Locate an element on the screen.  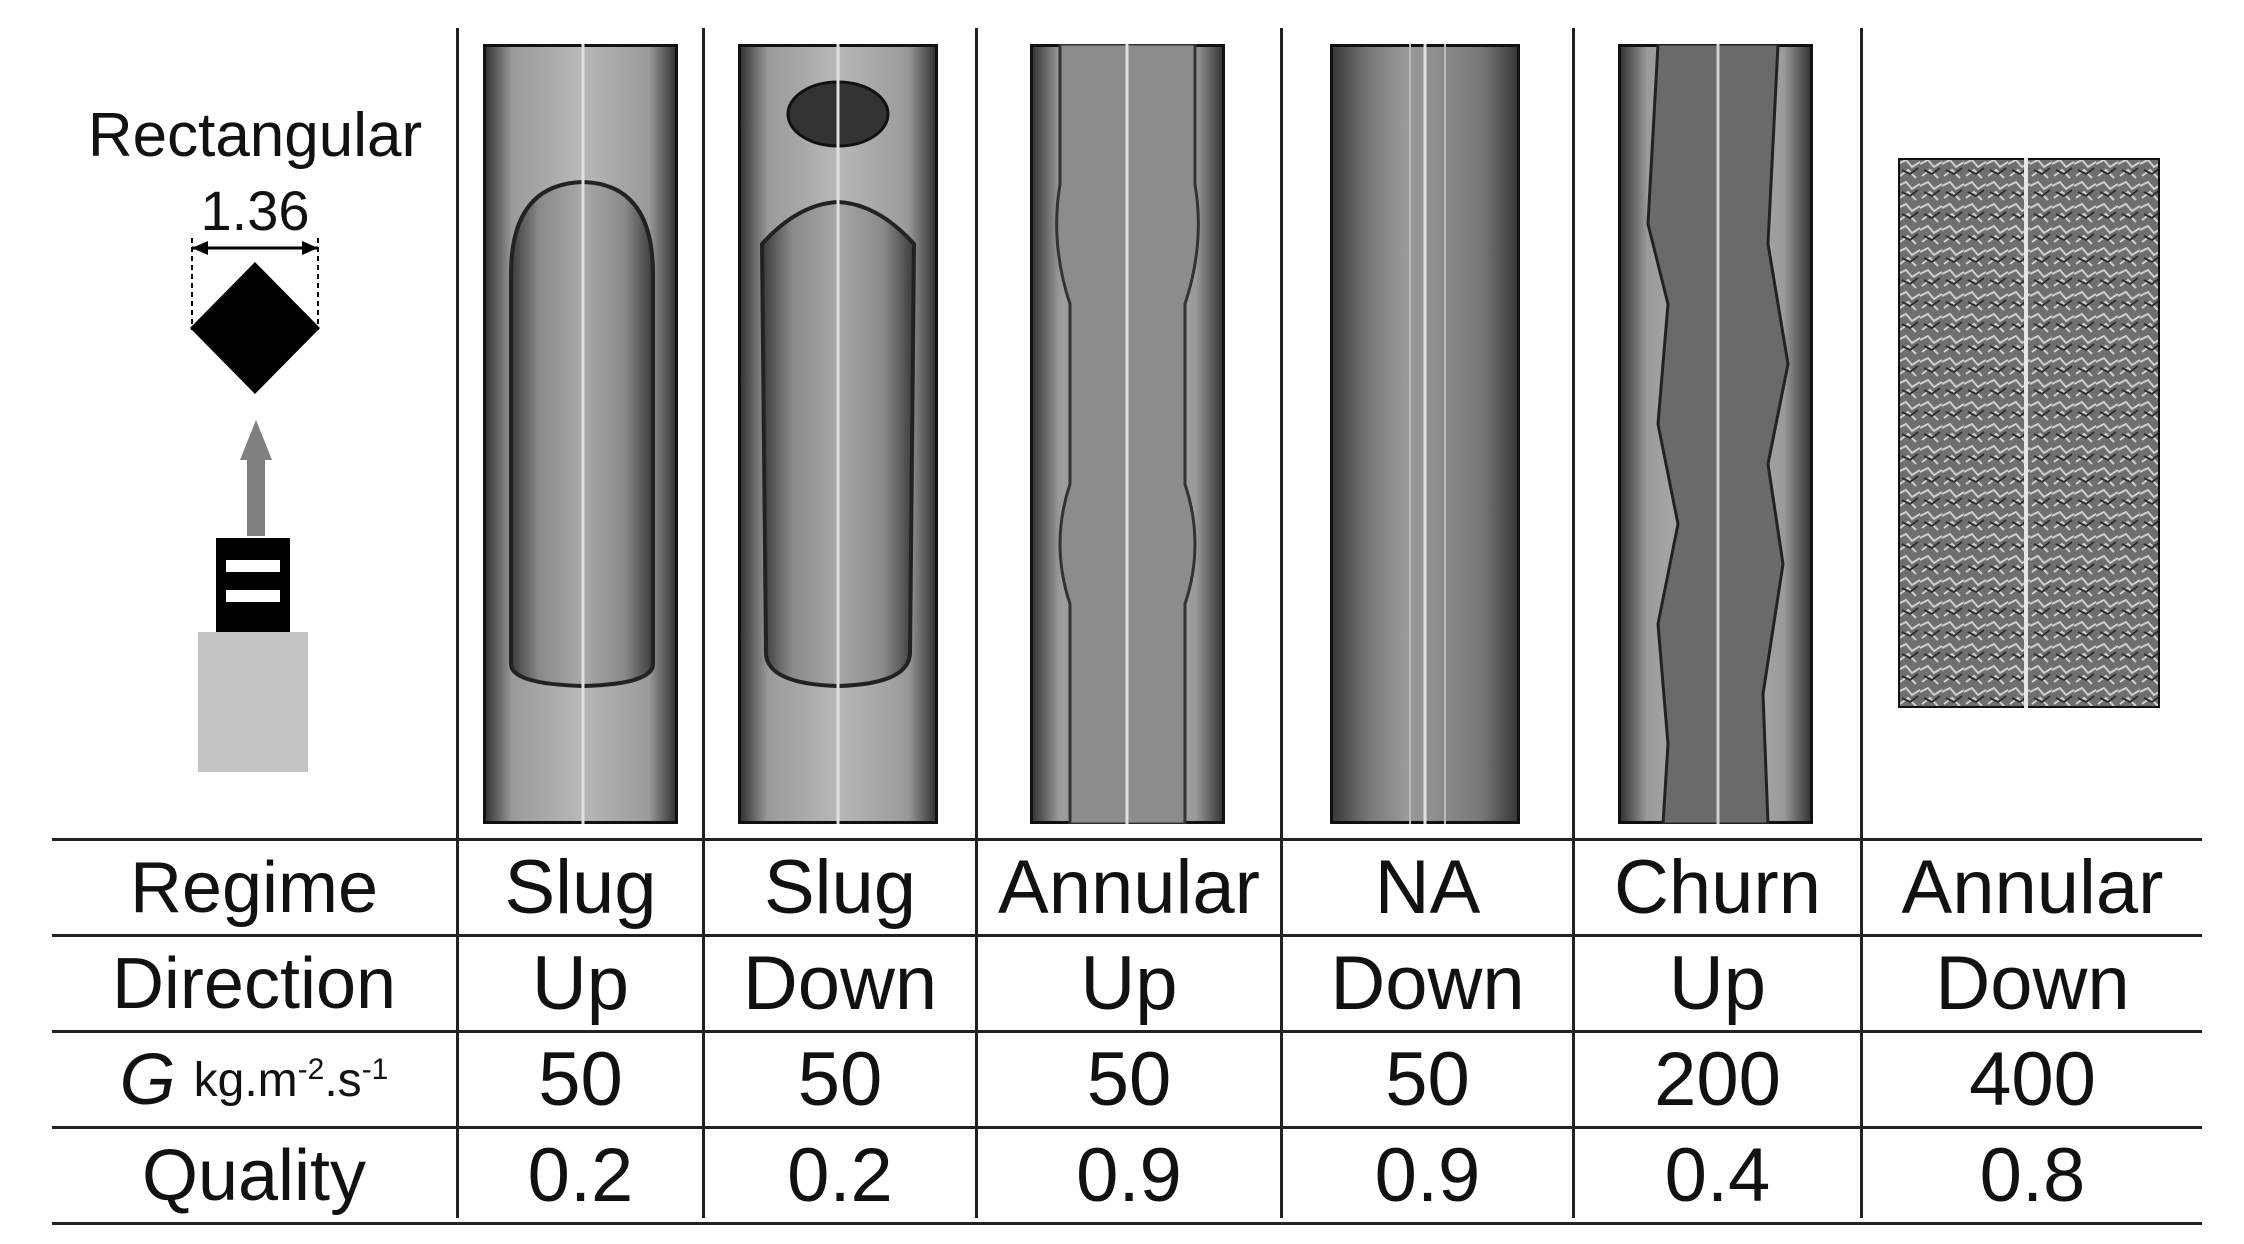
row-label-quality: Quality is located at coordinates (254, 1175).